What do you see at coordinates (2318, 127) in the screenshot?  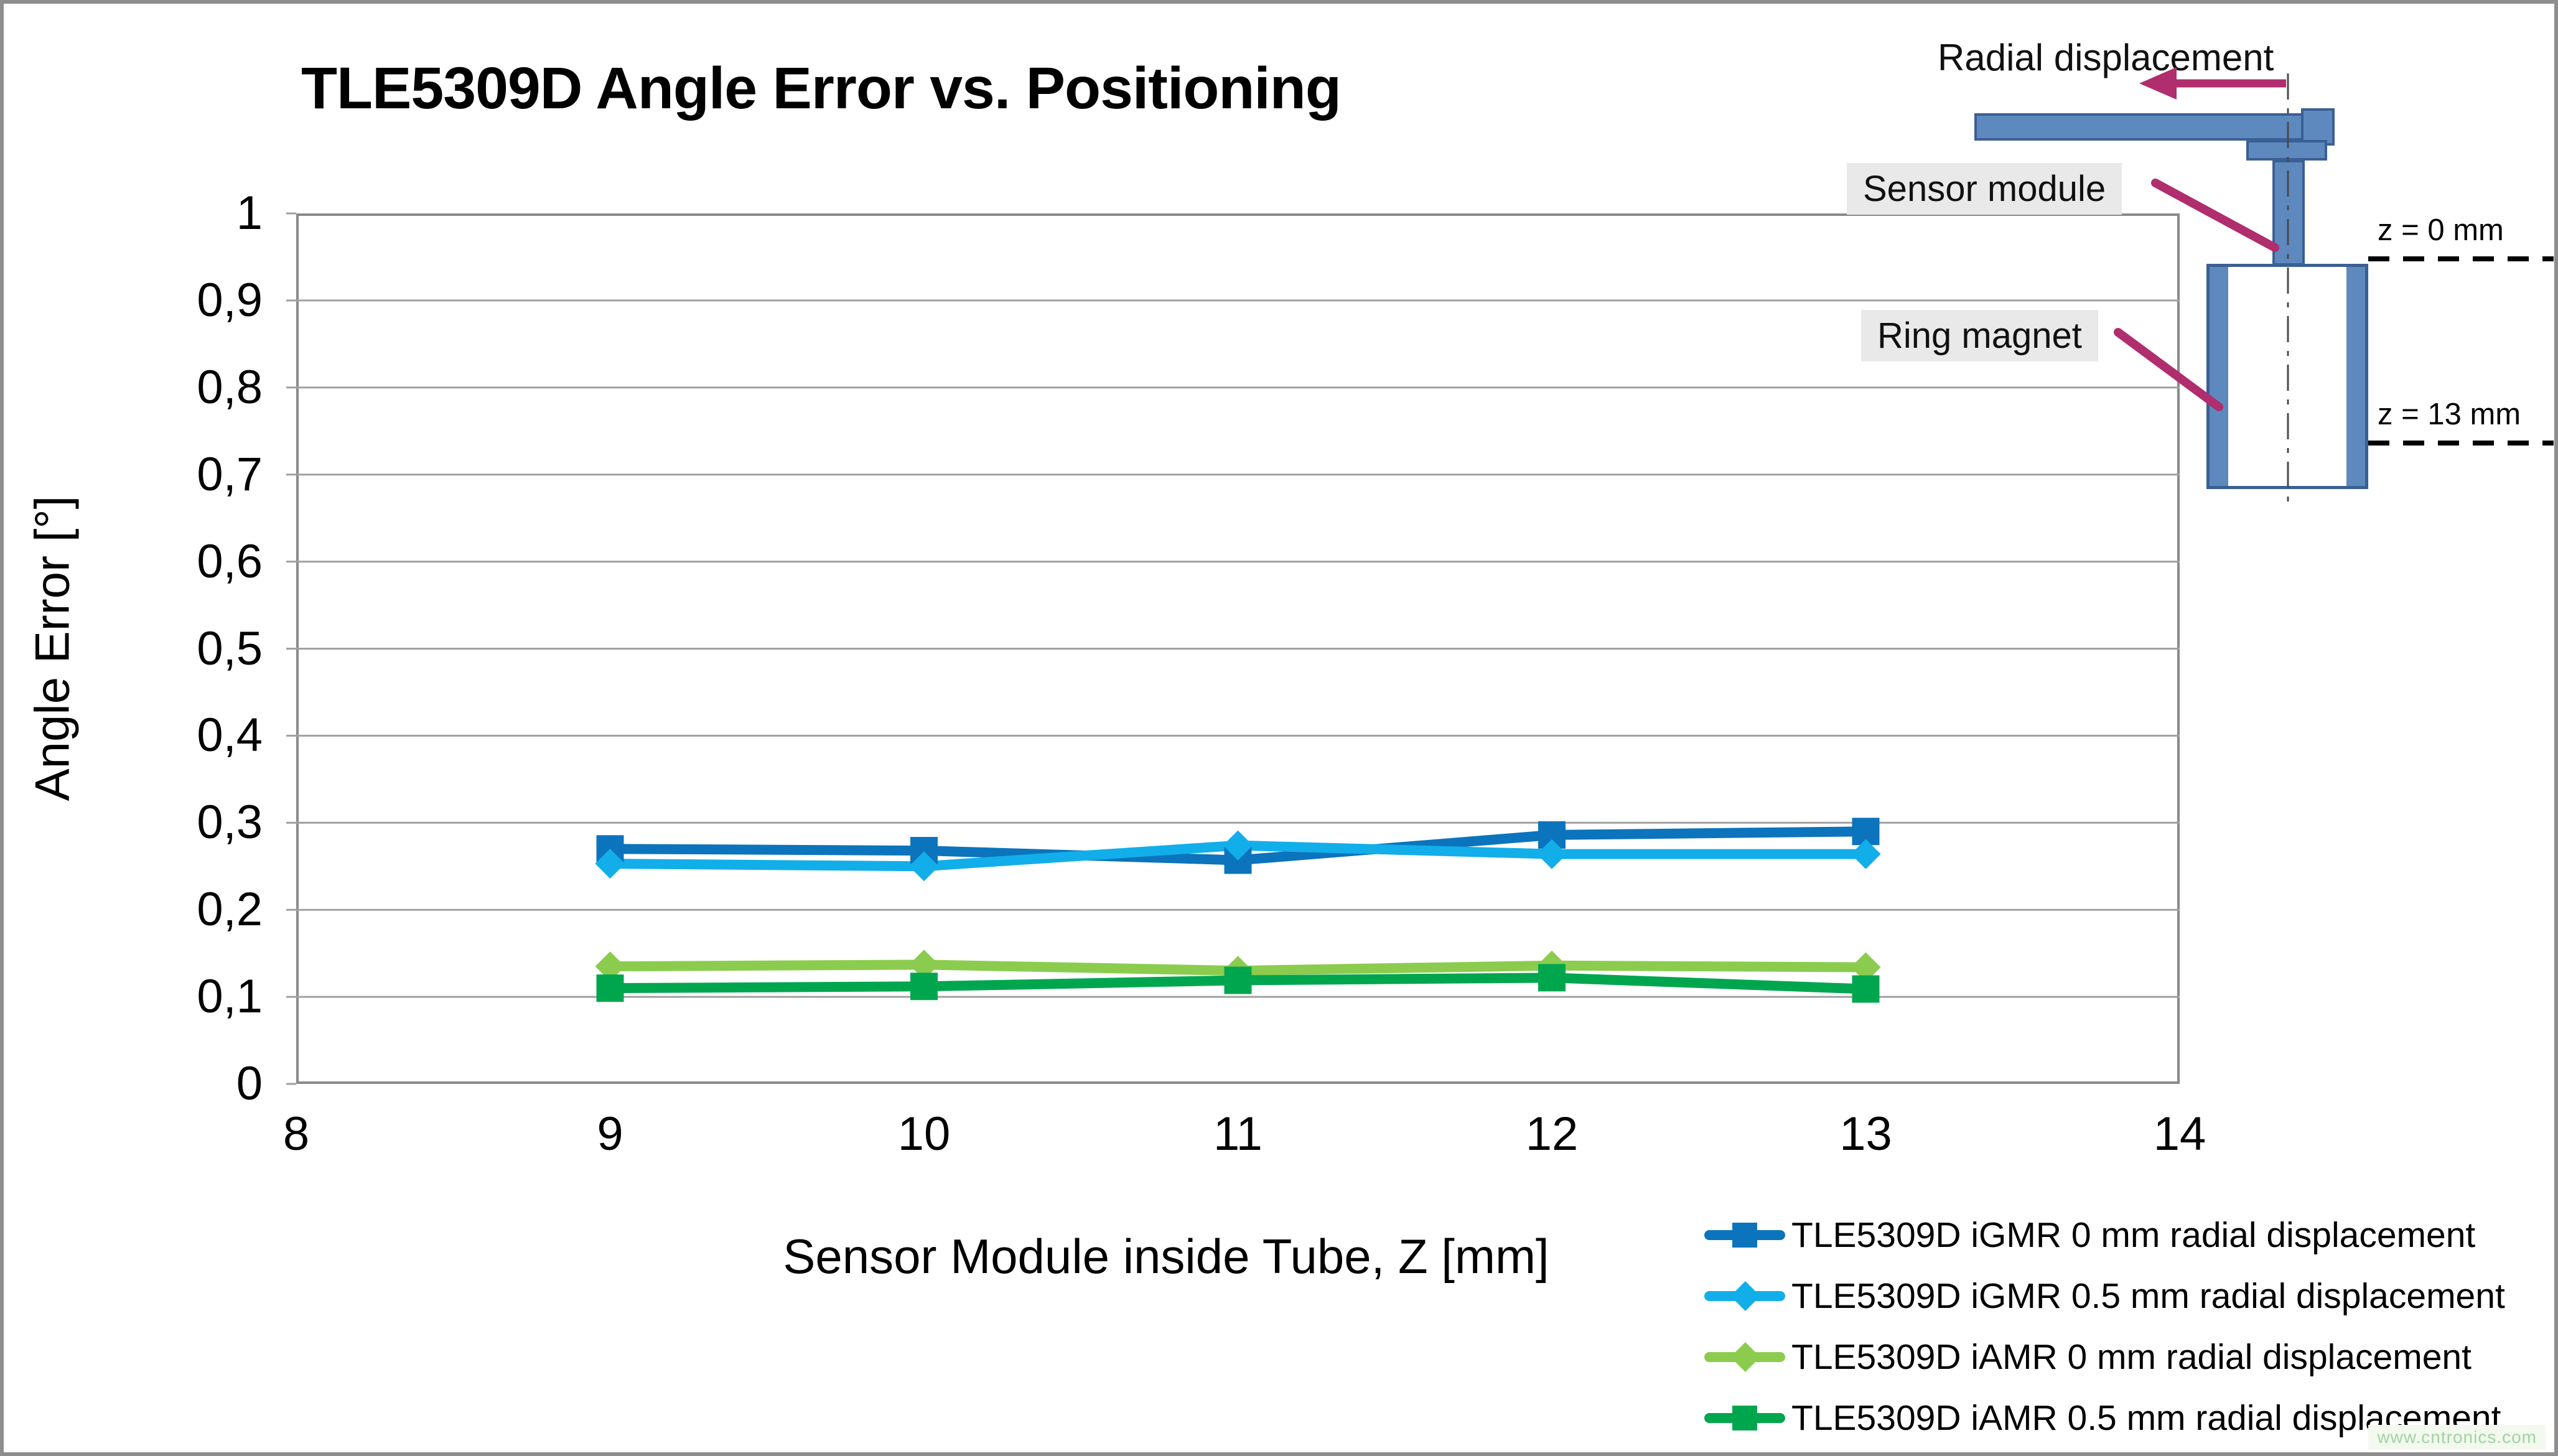 I see `diagram-arm-endcap` at bounding box center [2318, 127].